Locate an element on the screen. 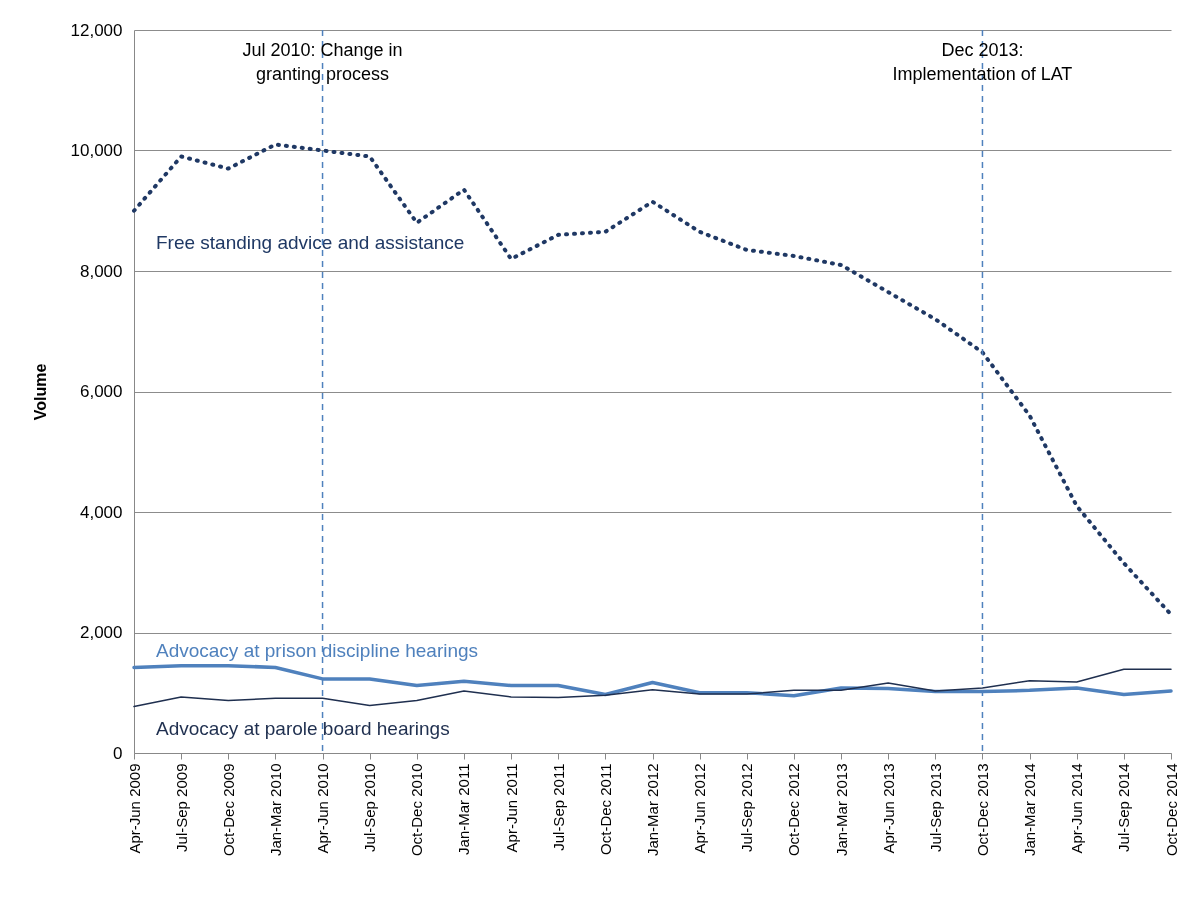  x-tick-label: Oct-Dec 2009 is located at coordinates (228, 810).